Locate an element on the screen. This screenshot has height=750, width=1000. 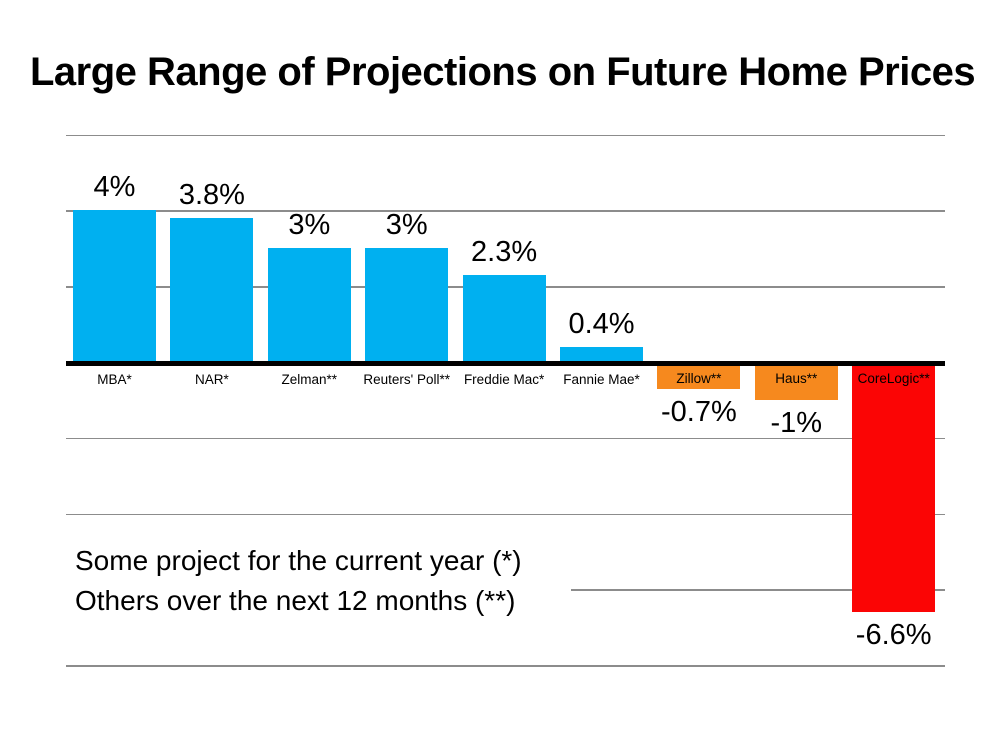
gridline--4pct is located at coordinates (505, 514).